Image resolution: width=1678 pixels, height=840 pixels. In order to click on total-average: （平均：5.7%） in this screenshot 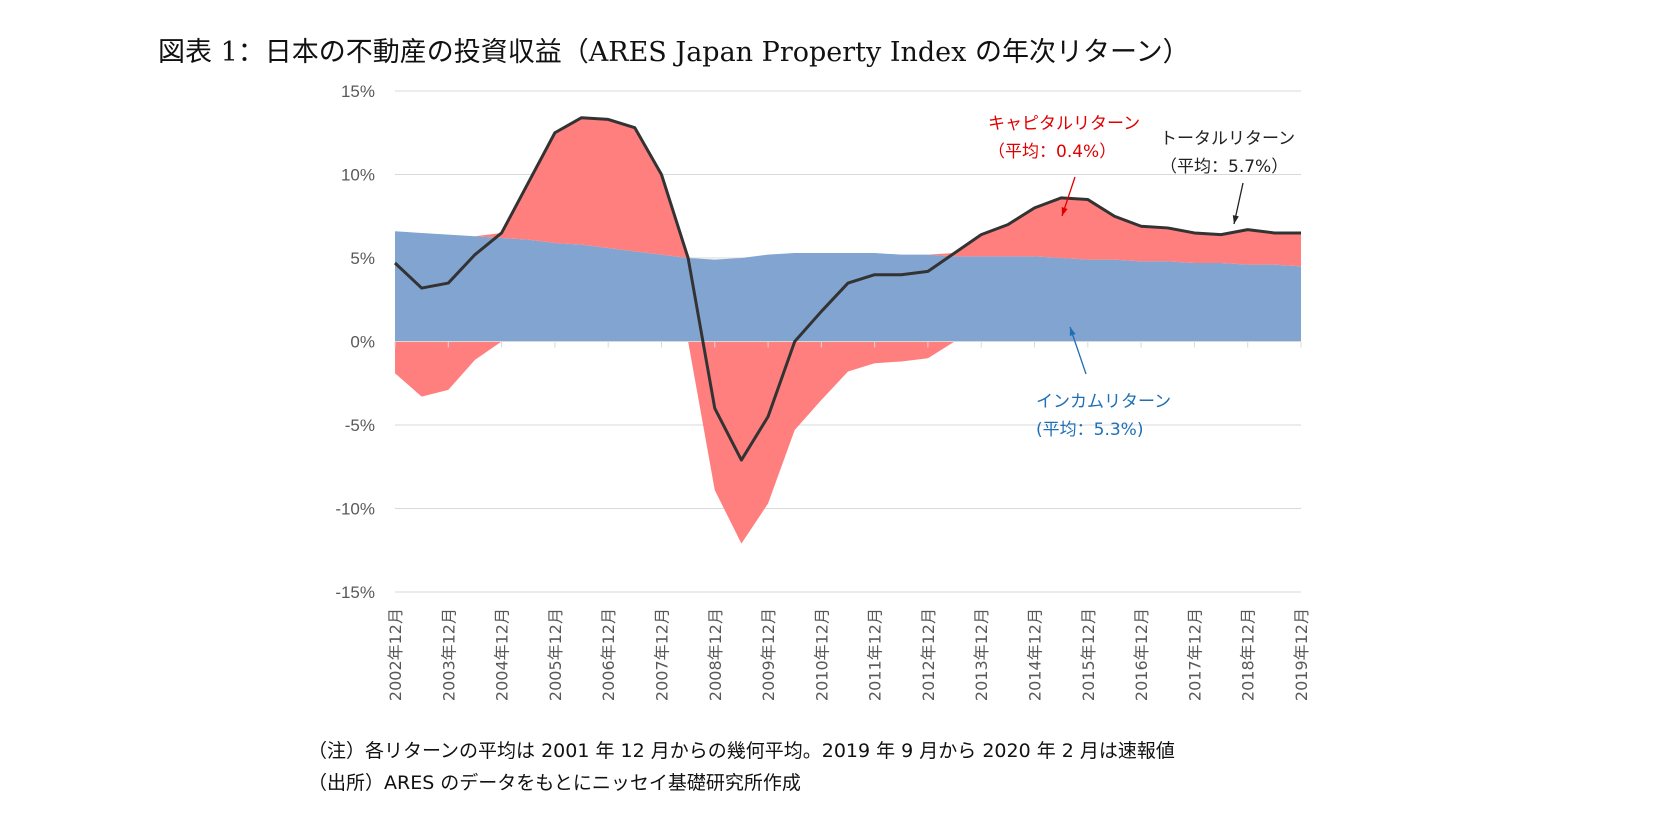, I will do `click(1224, 167)`.